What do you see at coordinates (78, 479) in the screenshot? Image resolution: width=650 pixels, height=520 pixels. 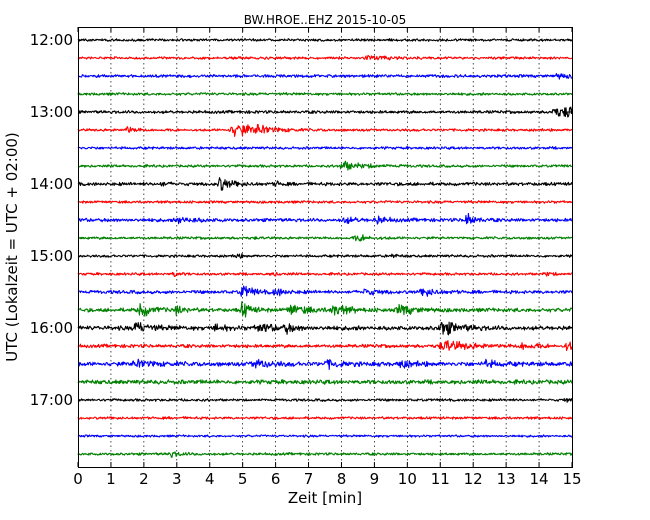 I see `x-tick-label: 0` at bounding box center [78, 479].